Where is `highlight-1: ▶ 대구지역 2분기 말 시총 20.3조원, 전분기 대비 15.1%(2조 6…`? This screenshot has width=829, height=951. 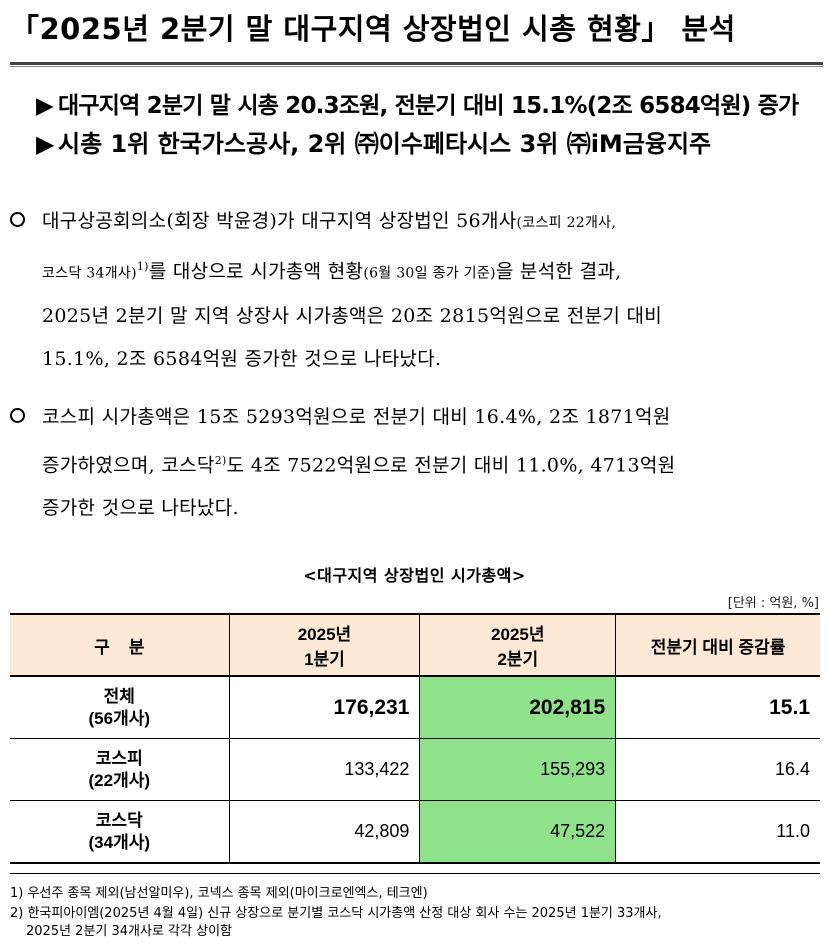 highlight-1: ▶ 대구지역 2분기 말 시총 20.3조원, 전분기 대비 15.1%(2조 6… is located at coordinates (417, 103).